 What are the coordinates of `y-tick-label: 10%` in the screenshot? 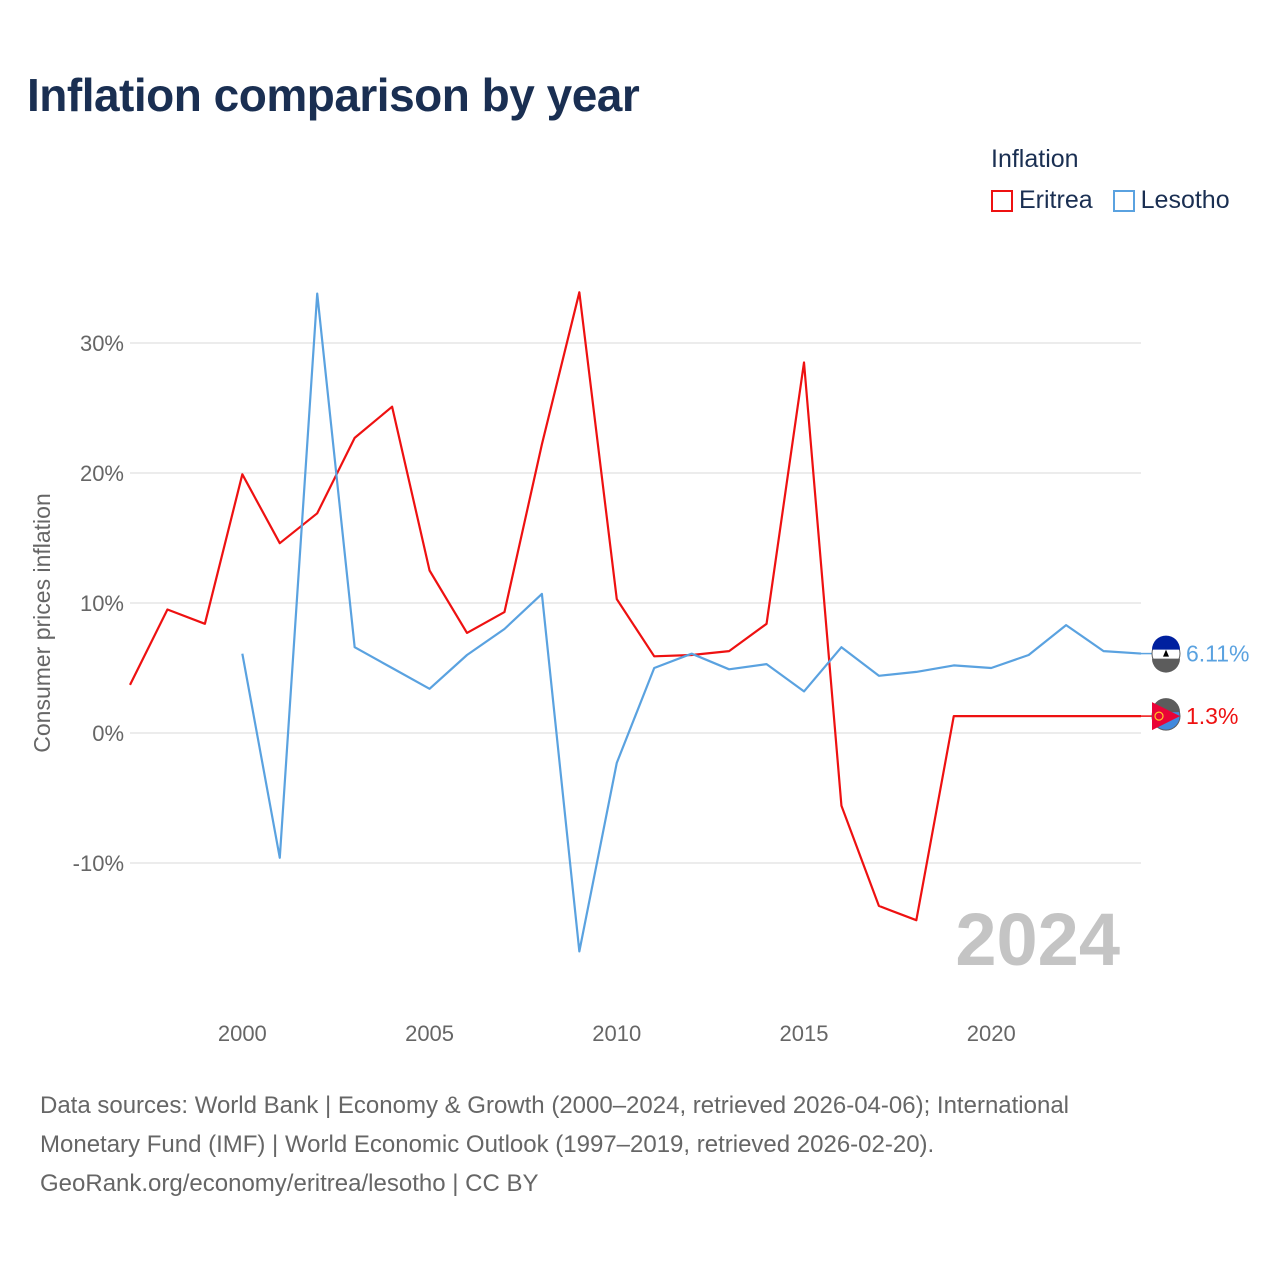 It's located at (102, 603).